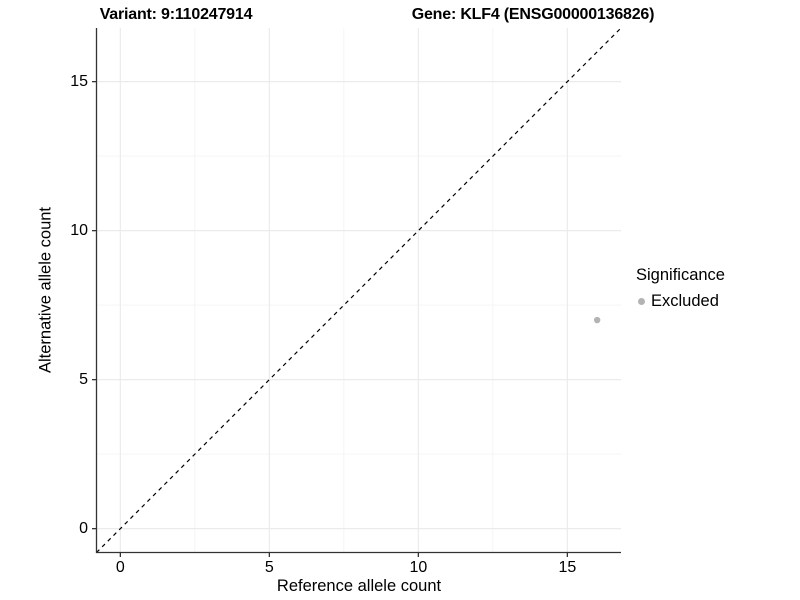  Describe the element at coordinates (359, 586) in the screenshot. I see `x-axis-title: Reference allele count` at that location.